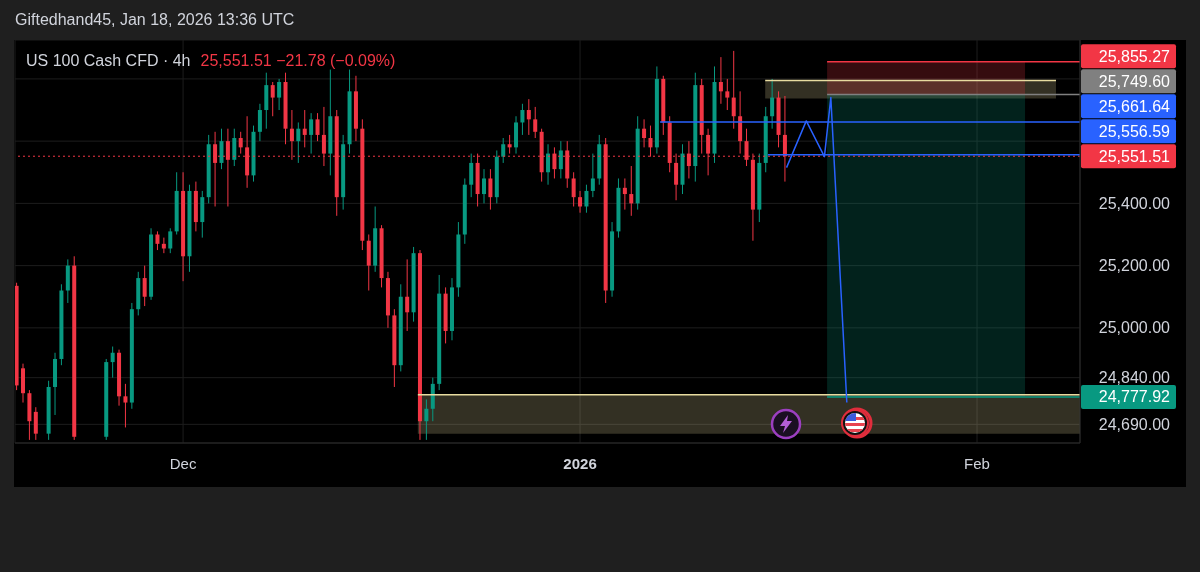 This screenshot has width=1200, height=572. Describe the element at coordinates (1134, 378) in the screenshot. I see `y-tick-label: 24,840.00` at that location.